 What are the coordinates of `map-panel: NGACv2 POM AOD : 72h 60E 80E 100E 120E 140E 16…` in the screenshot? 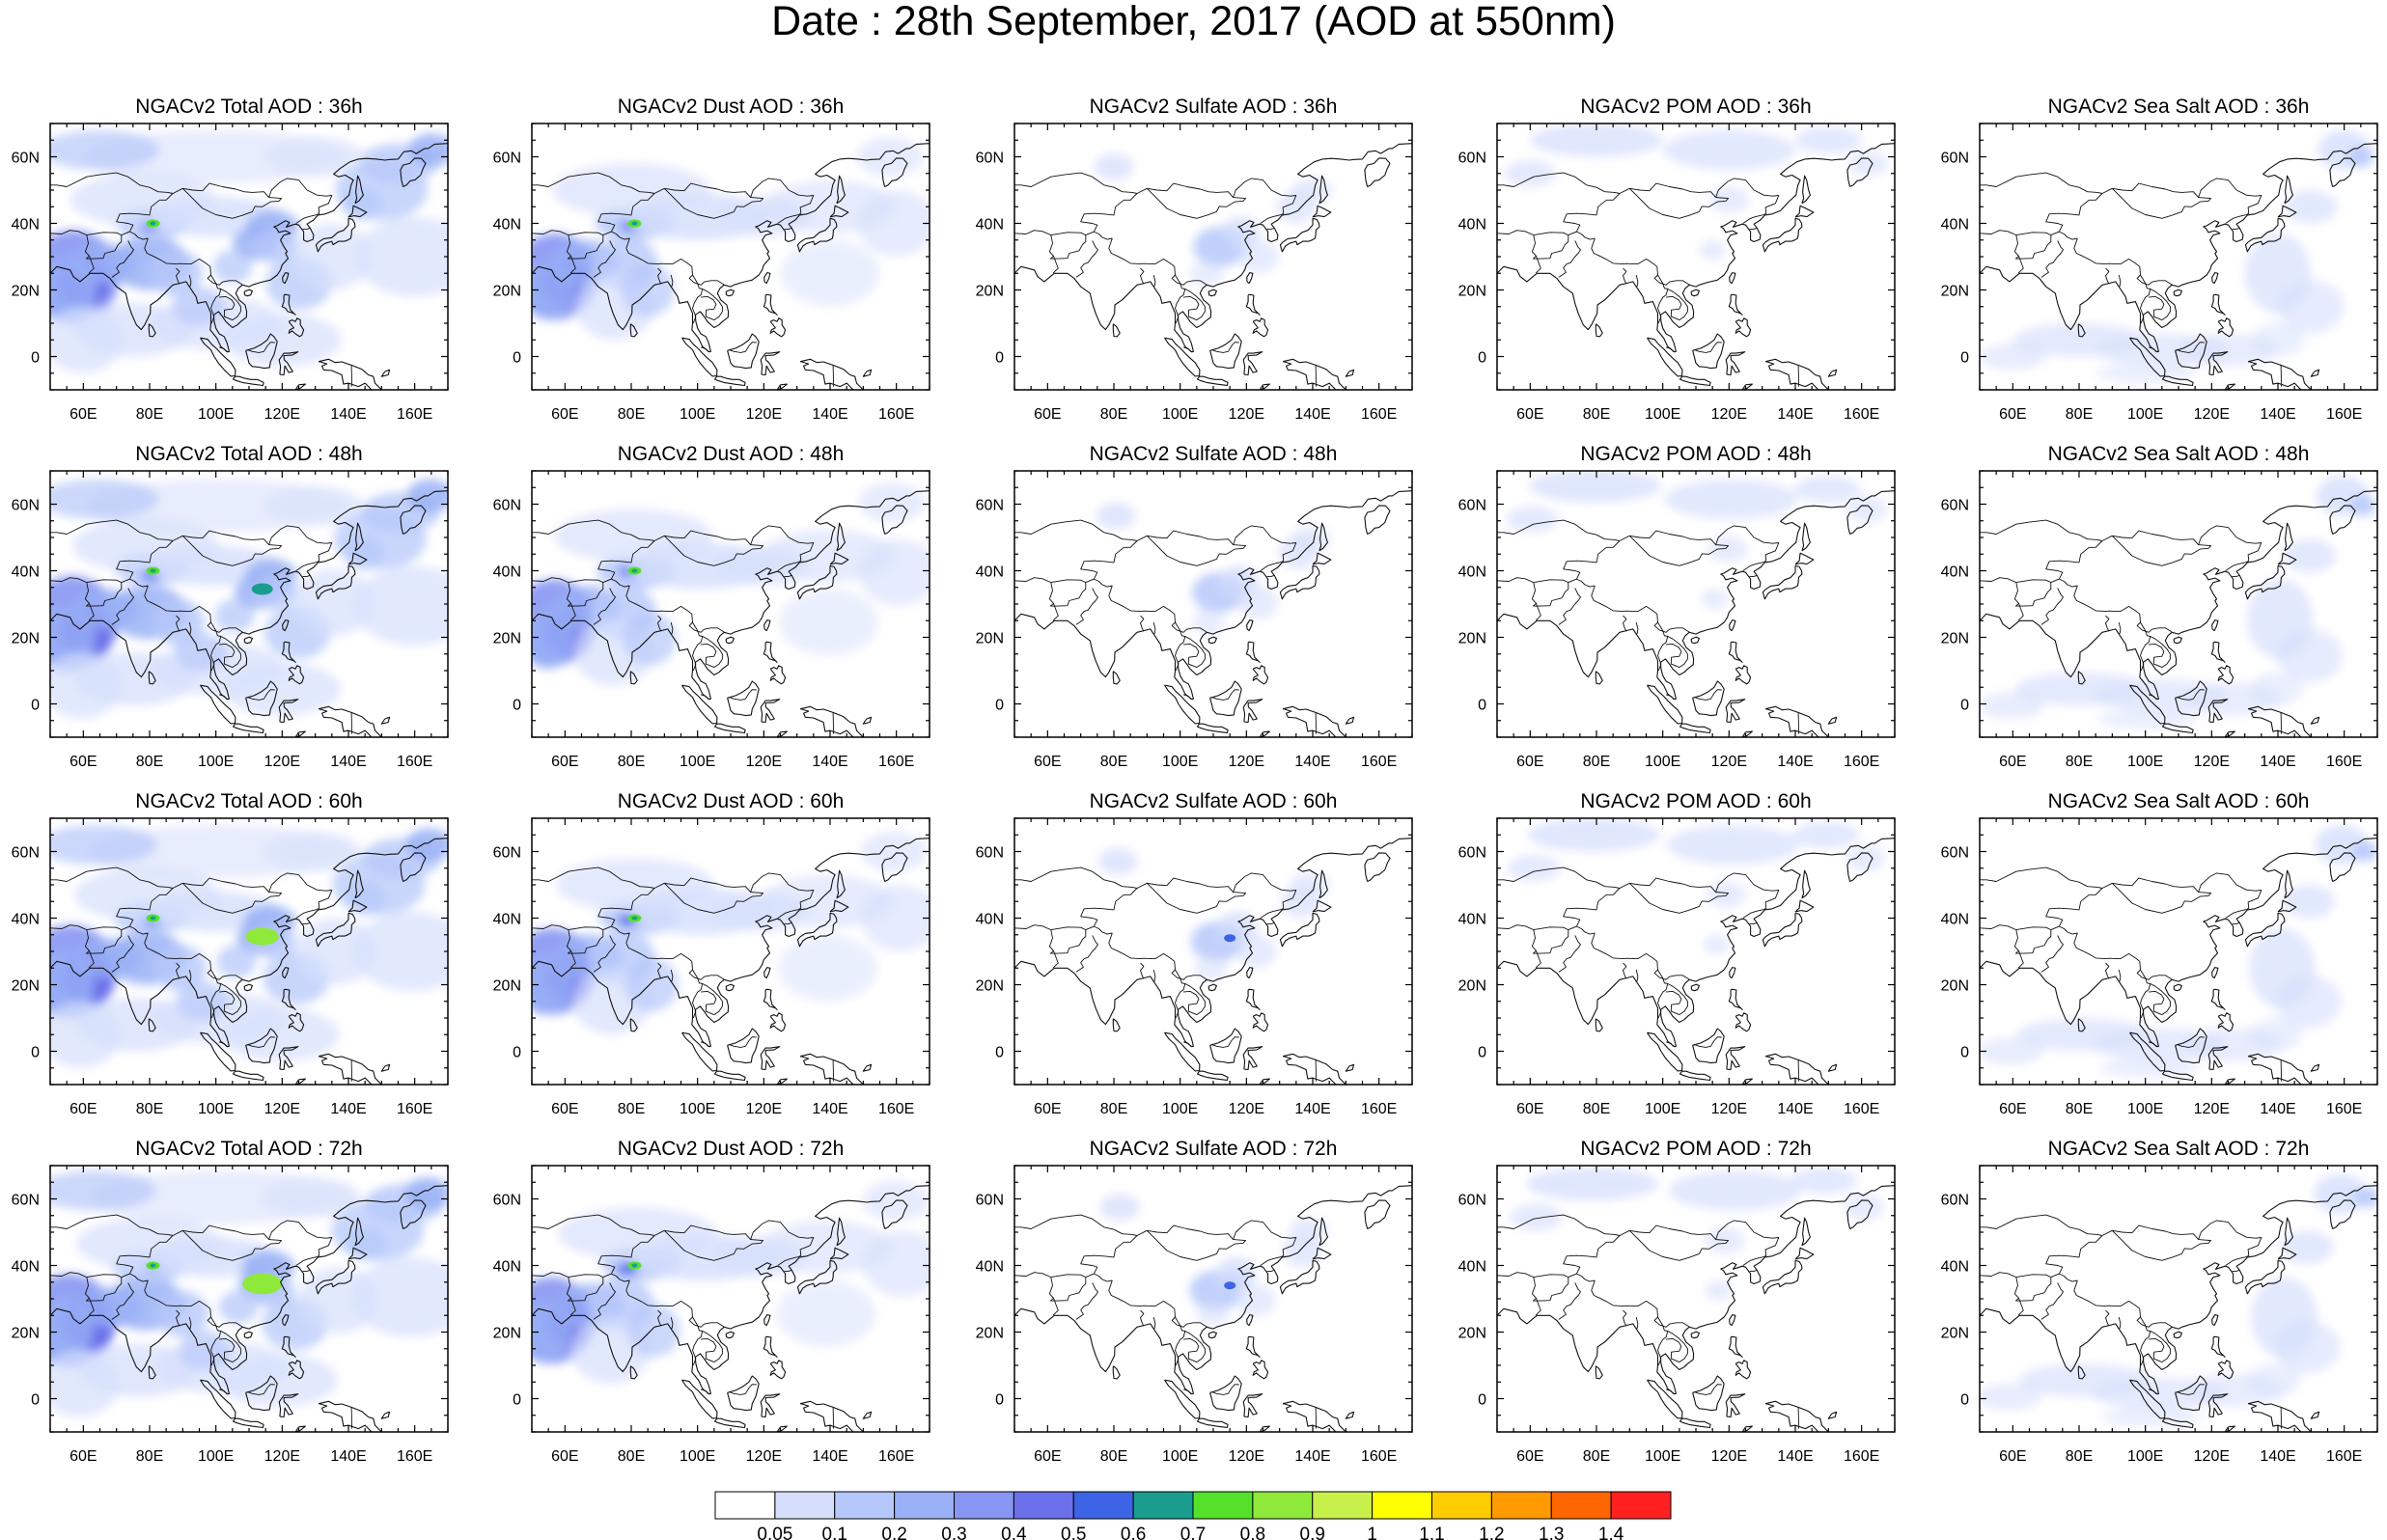 It's located at (1677, 1301).